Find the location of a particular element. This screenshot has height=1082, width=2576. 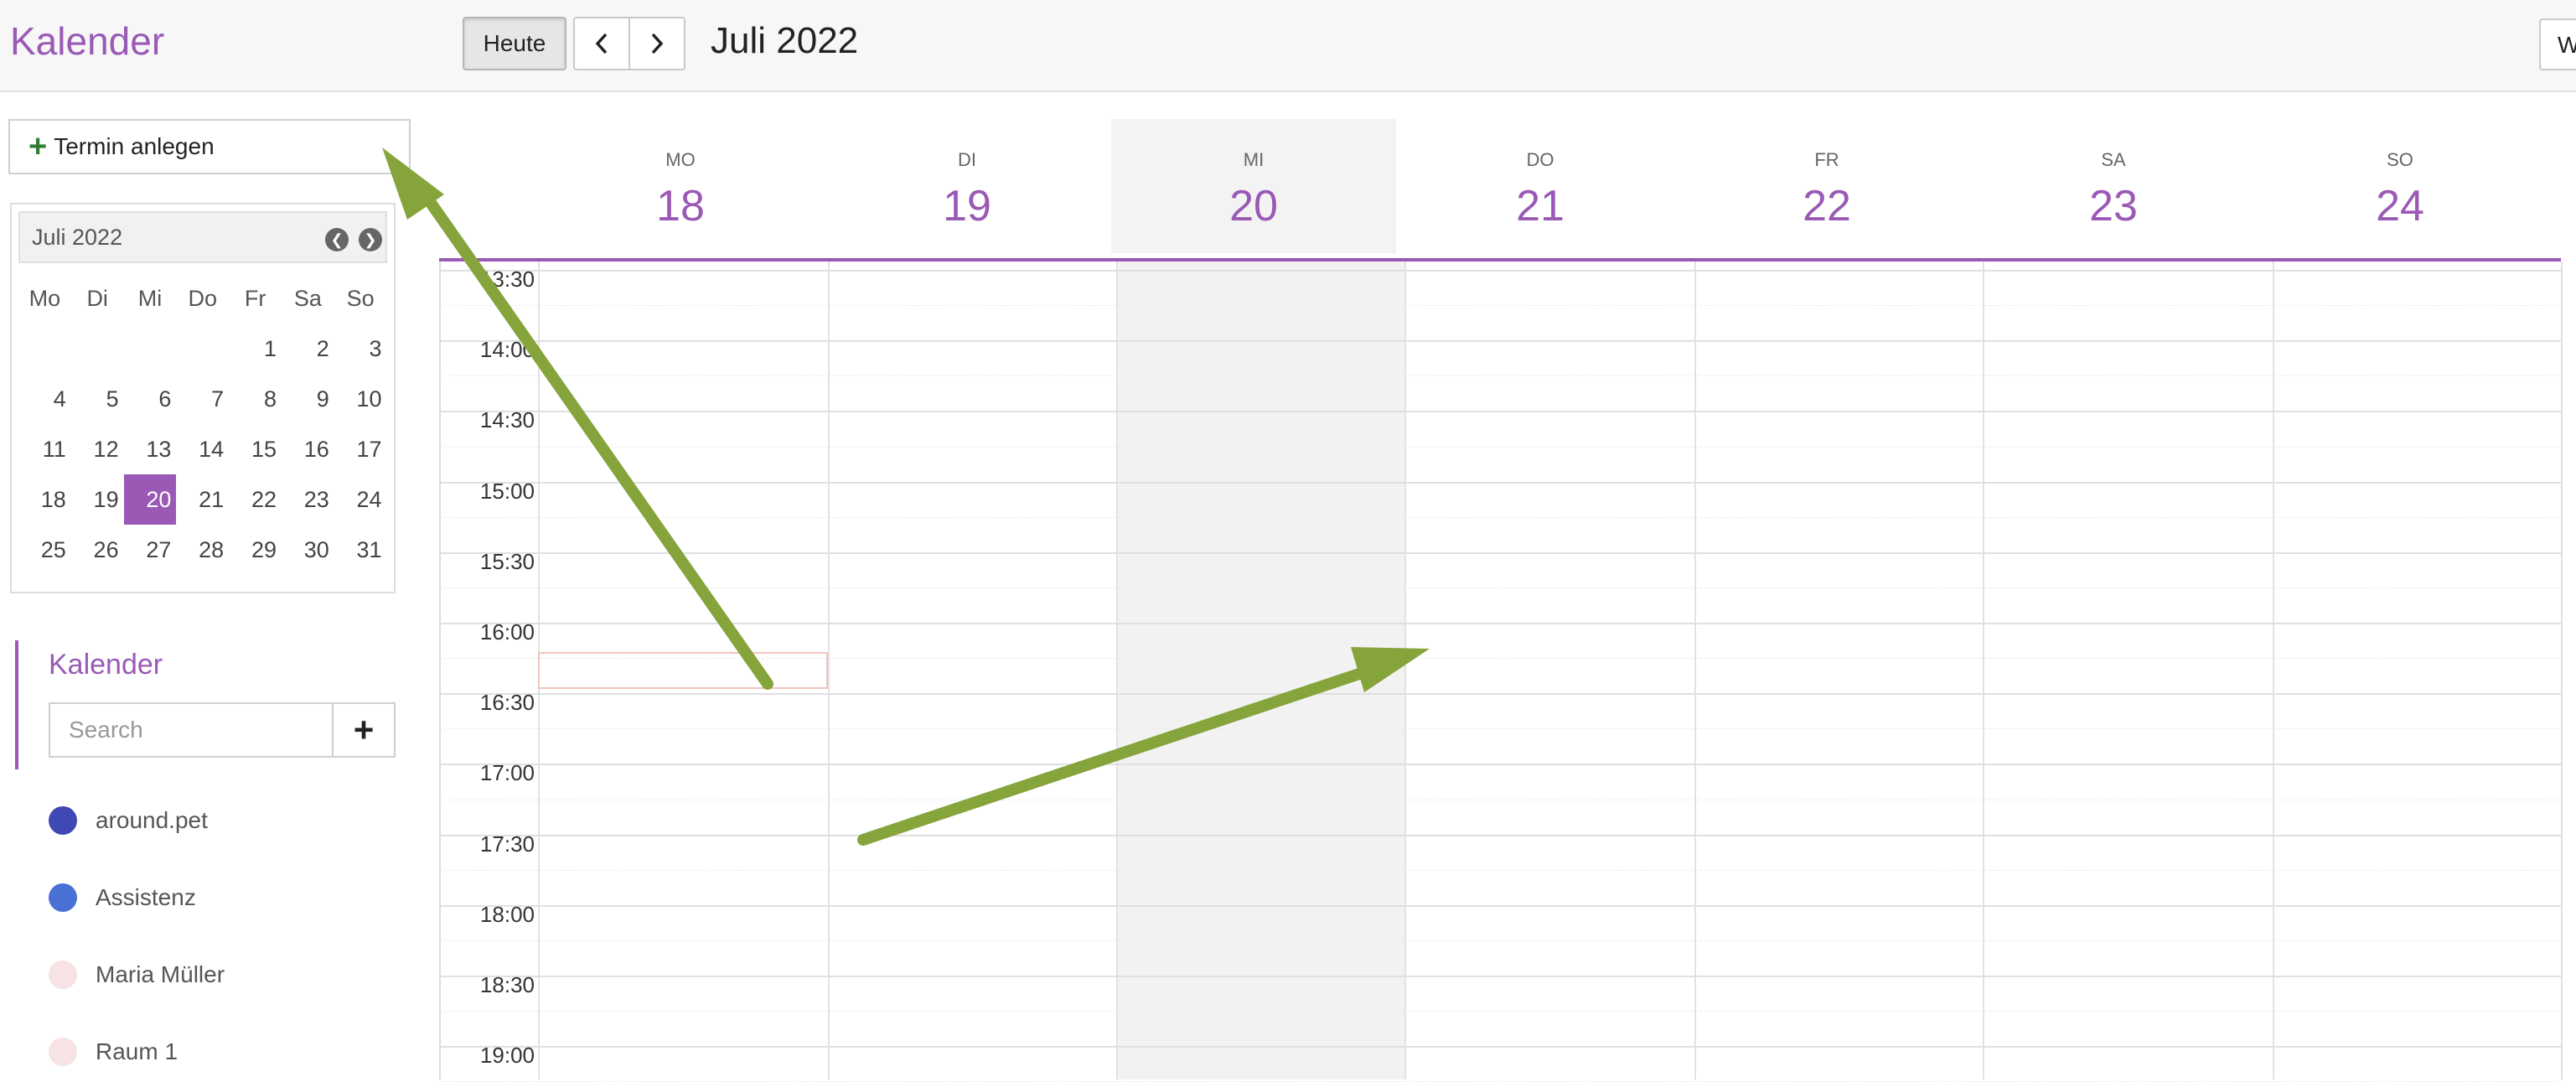

mini-calendar-day: 4 is located at coordinates (59, 399).